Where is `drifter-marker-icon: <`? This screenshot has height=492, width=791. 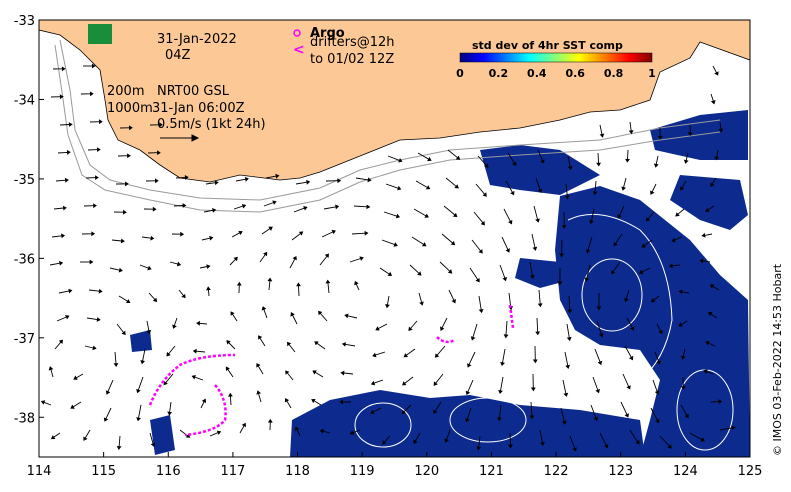 drifter-marker-icon: < is located at coordinates (299, 50).